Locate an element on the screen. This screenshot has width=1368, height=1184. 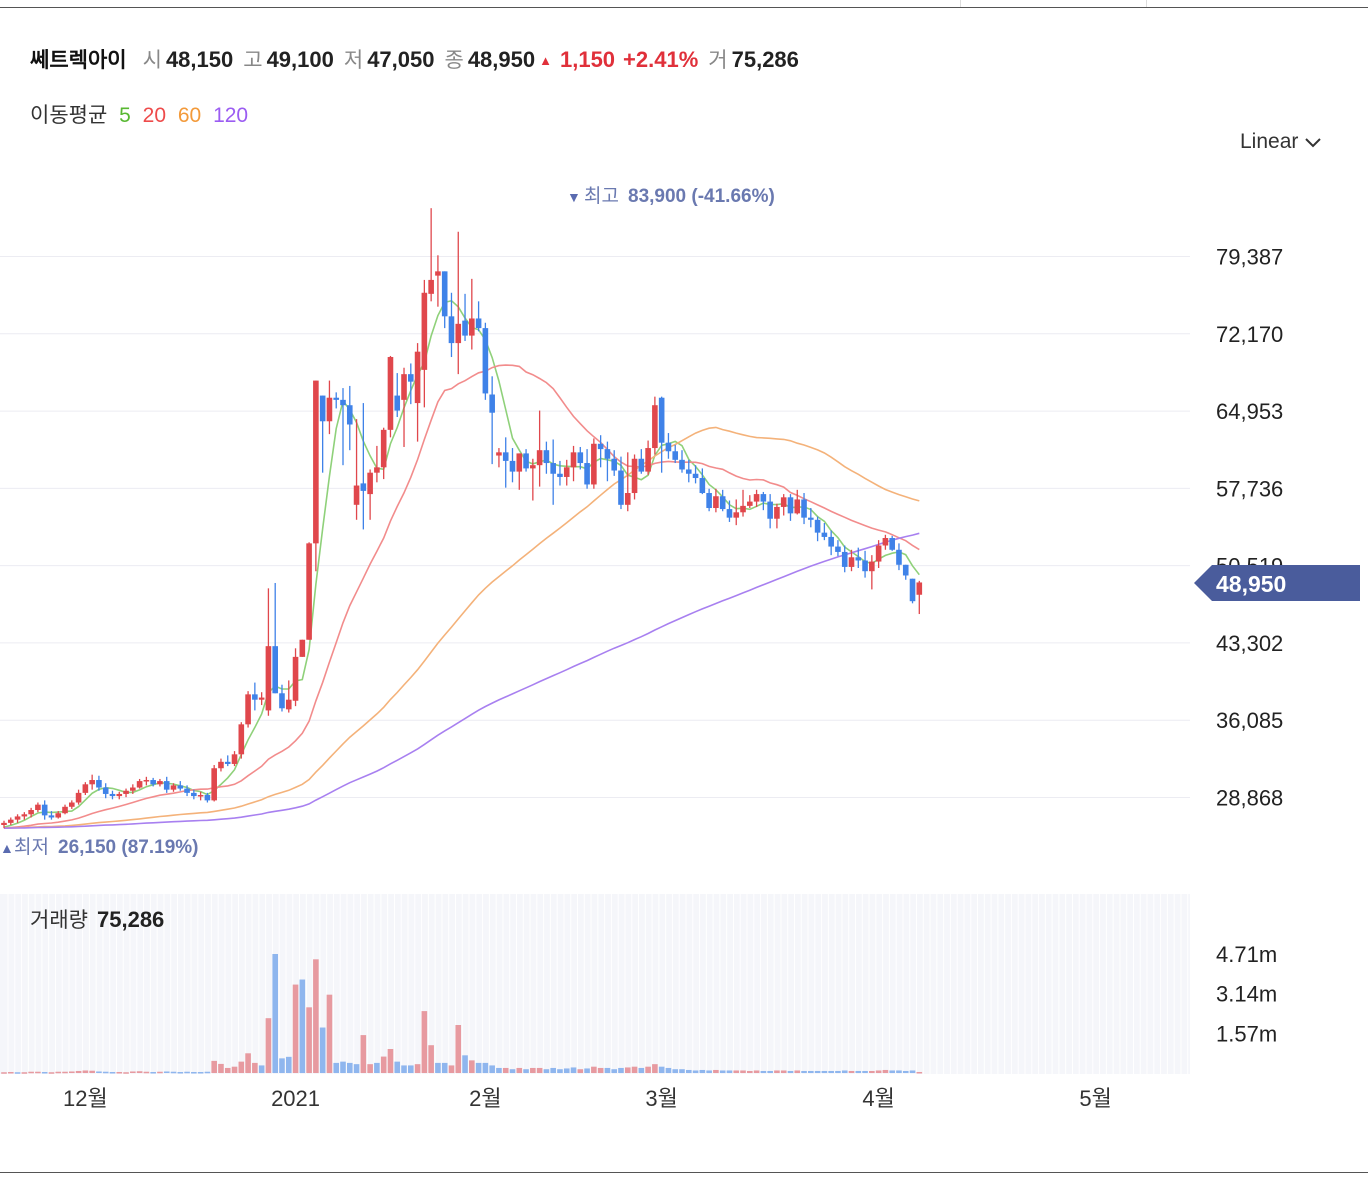
price-tick-label: 79,387 is located at coordinates (1249, 257).